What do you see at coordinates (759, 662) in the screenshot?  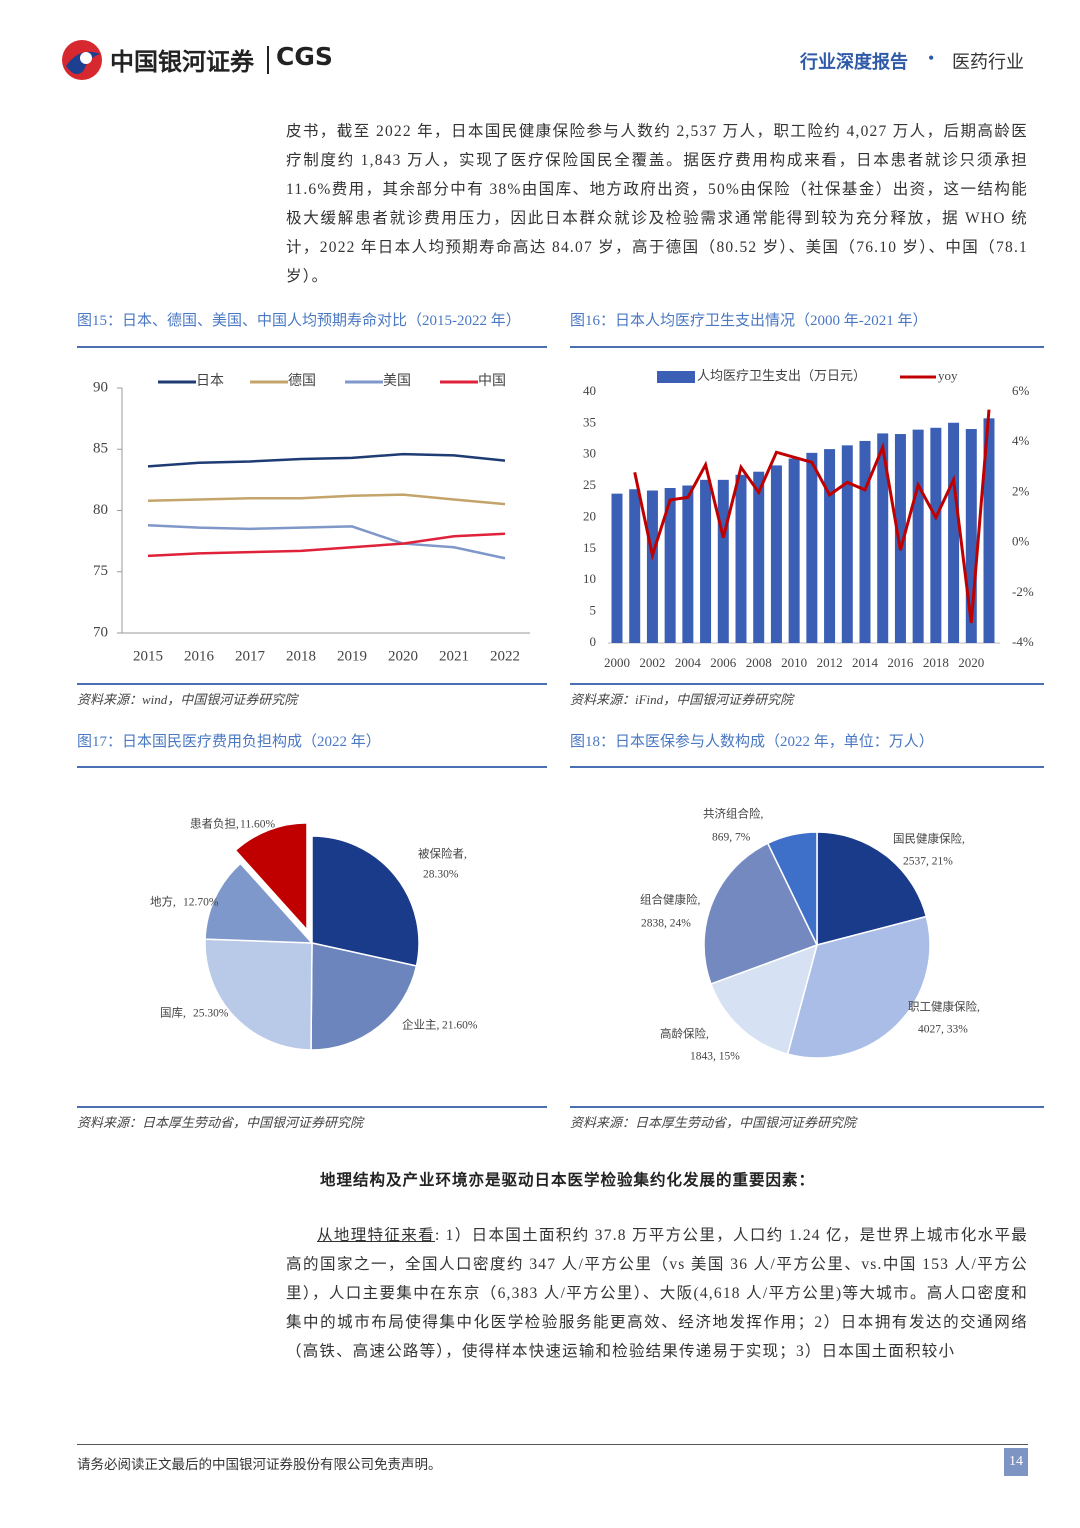 I see `x-tick-label: 2008` at bounding box center [759, 662].